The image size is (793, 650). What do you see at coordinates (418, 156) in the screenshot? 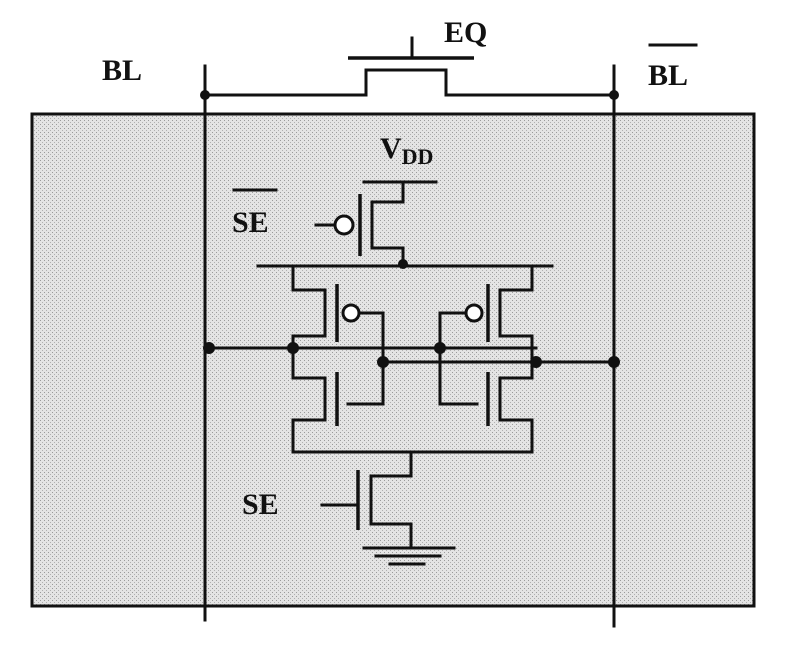
I see `label-vdd-sub: DD` at bounding box center [418, 156].